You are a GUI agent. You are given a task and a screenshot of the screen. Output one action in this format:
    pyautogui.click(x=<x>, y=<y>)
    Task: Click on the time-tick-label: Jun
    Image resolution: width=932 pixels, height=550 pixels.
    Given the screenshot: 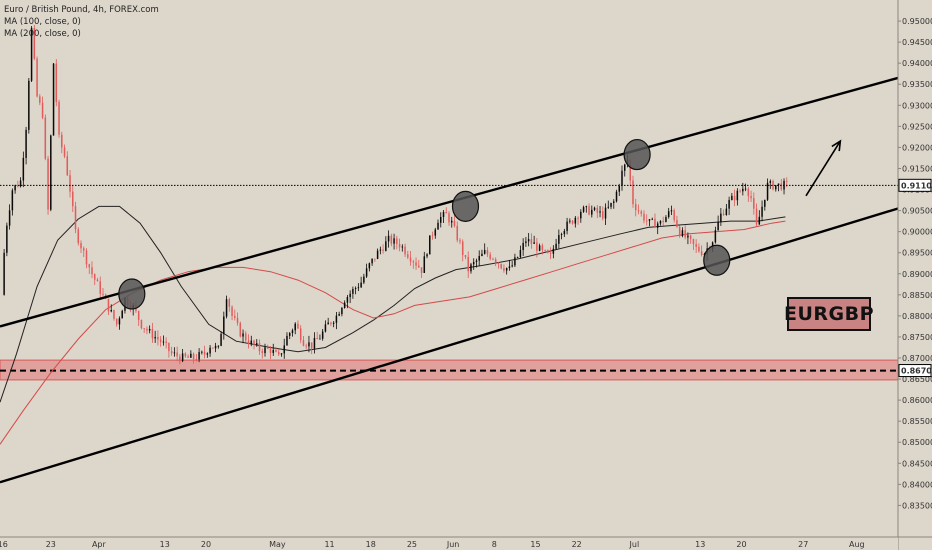 What is the action you would take?
    pyautogui.click(x=453, y=544)
    